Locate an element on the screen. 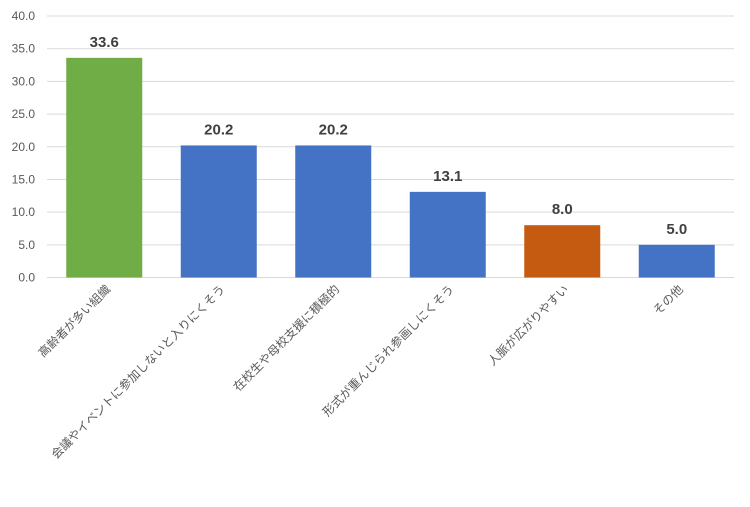 The width and height of the screenshot is (750, 507). y-tick-label: 25.0 is located at coordinates (24, 114).